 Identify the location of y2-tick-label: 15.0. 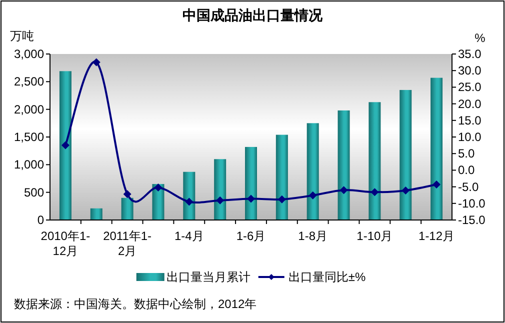
(470, 120).